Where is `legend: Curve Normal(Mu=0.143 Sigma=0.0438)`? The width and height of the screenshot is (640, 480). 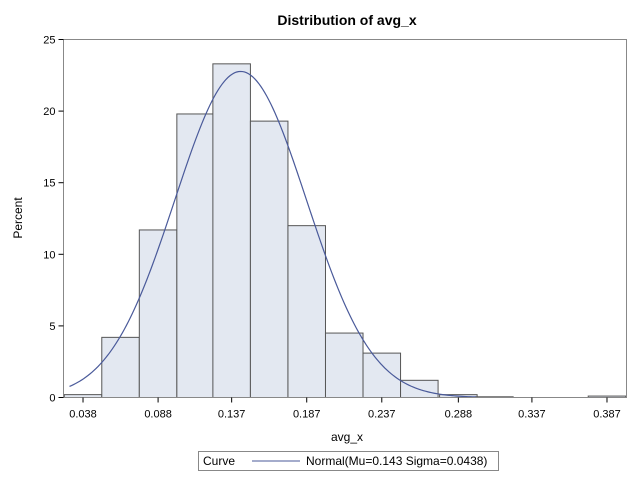
legend: Curve Normal(Mu=0.143 Sigma=0.0438) is located at coordinates (348, 461).